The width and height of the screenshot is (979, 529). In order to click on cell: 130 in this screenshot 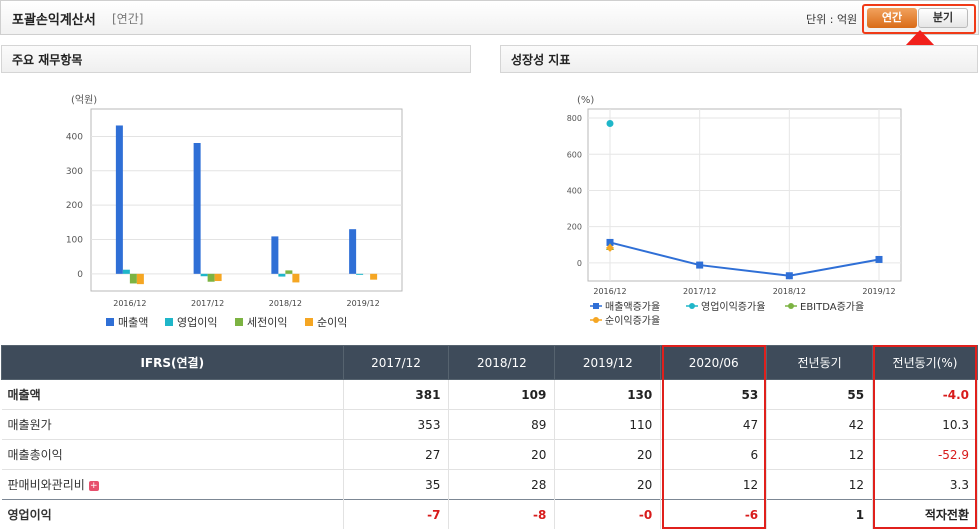, I will do `click(608, 394)`.